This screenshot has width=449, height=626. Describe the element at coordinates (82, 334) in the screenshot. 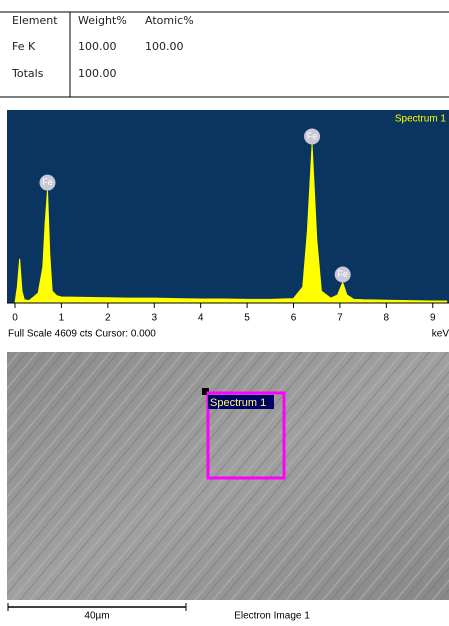

I see `status-text: Full Scale 4609 cts Cursor: 0.000` at that location.